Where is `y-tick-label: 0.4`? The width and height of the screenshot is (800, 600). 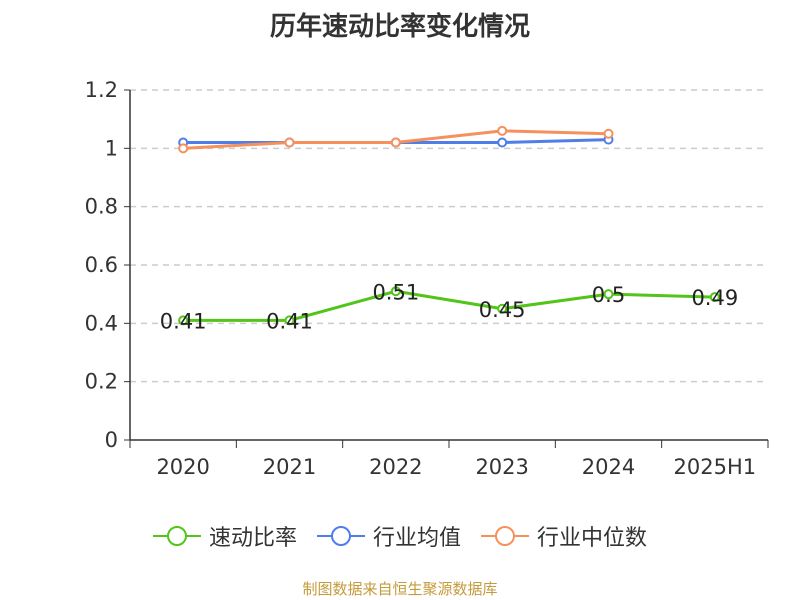
y-tick-label: 0.4 is located at coordinates (101, 323).